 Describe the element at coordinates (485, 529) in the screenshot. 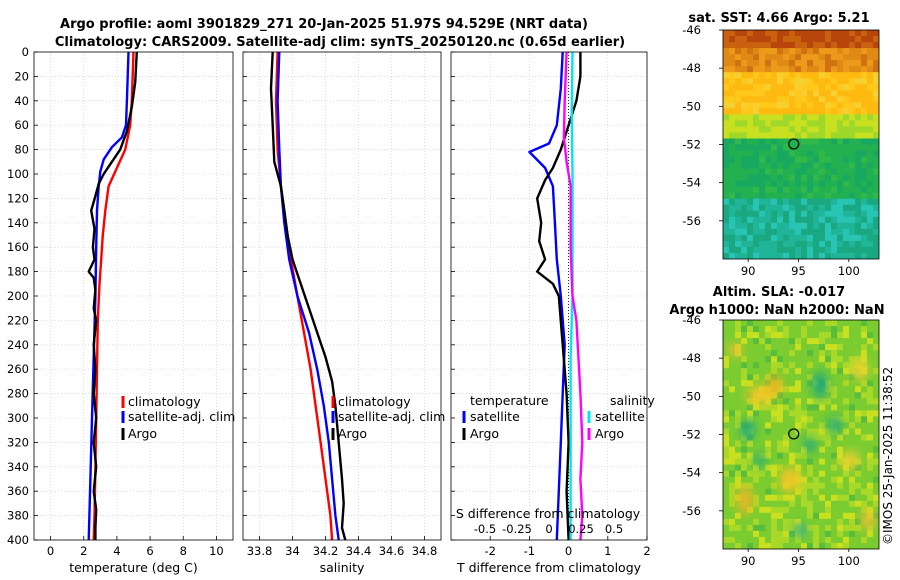

I see `s-tick-label: -0.5` at that location.